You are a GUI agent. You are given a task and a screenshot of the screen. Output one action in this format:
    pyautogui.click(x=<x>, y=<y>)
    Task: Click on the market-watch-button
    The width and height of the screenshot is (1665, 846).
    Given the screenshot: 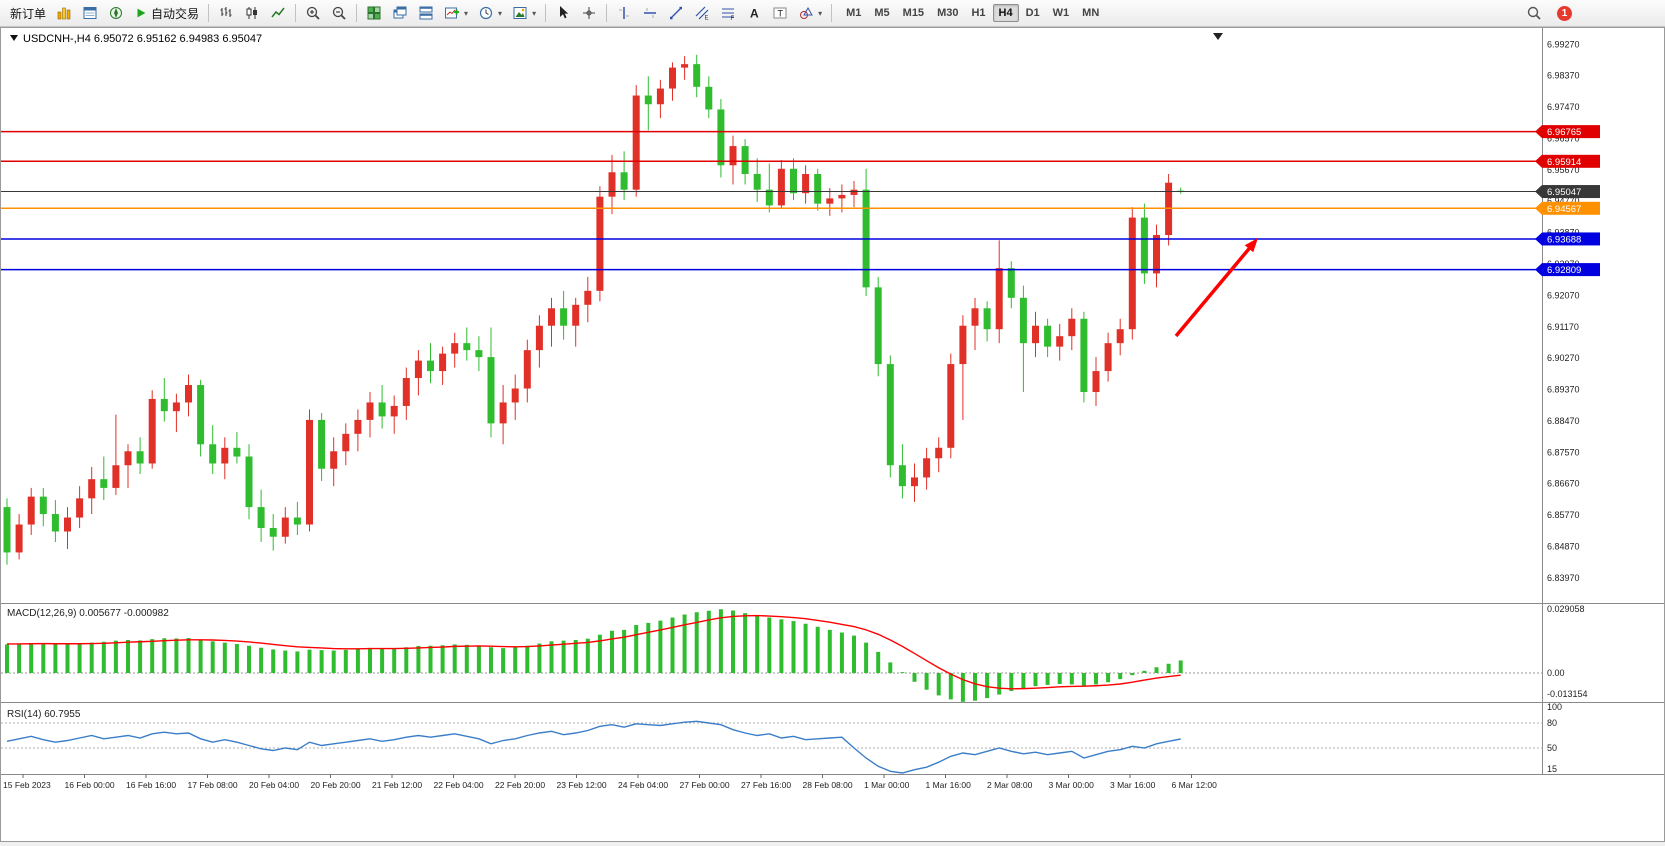 What is the action you would take?
    pyautogui.click(x=64, y=13)
    